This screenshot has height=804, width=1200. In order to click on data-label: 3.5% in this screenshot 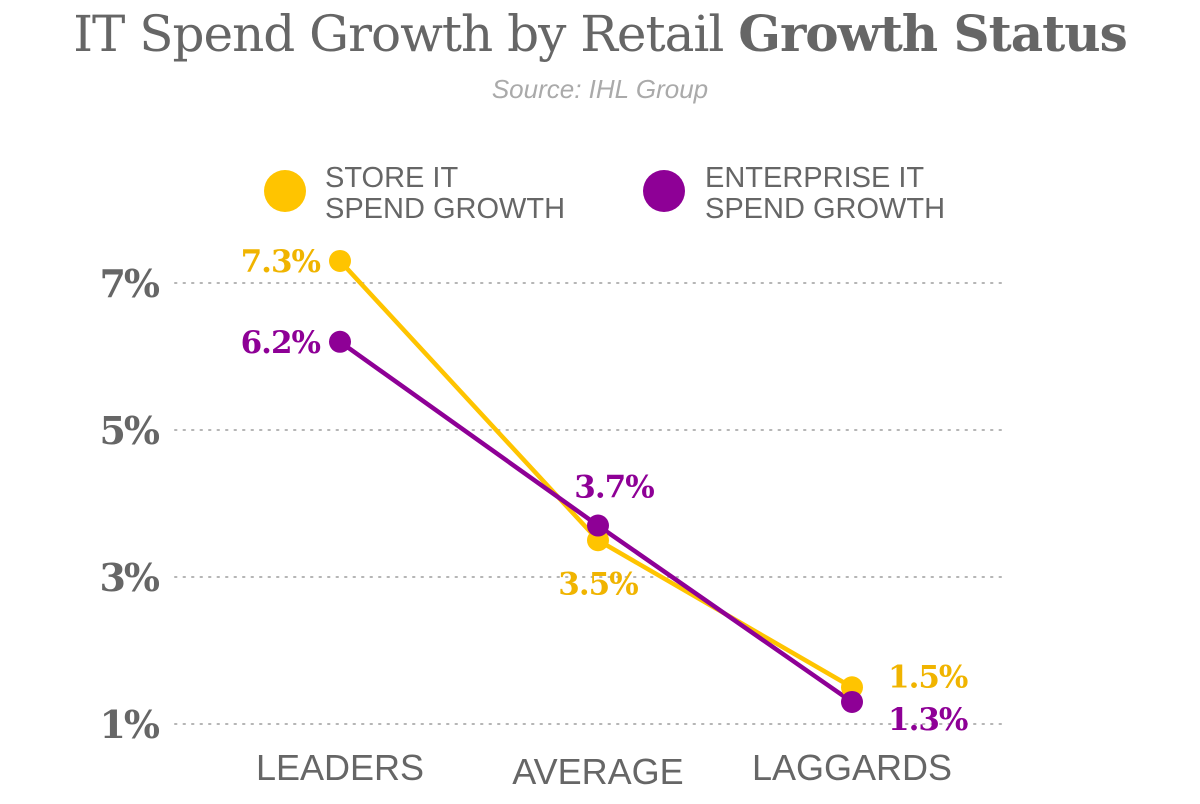, I will do `click(598, 584)`.